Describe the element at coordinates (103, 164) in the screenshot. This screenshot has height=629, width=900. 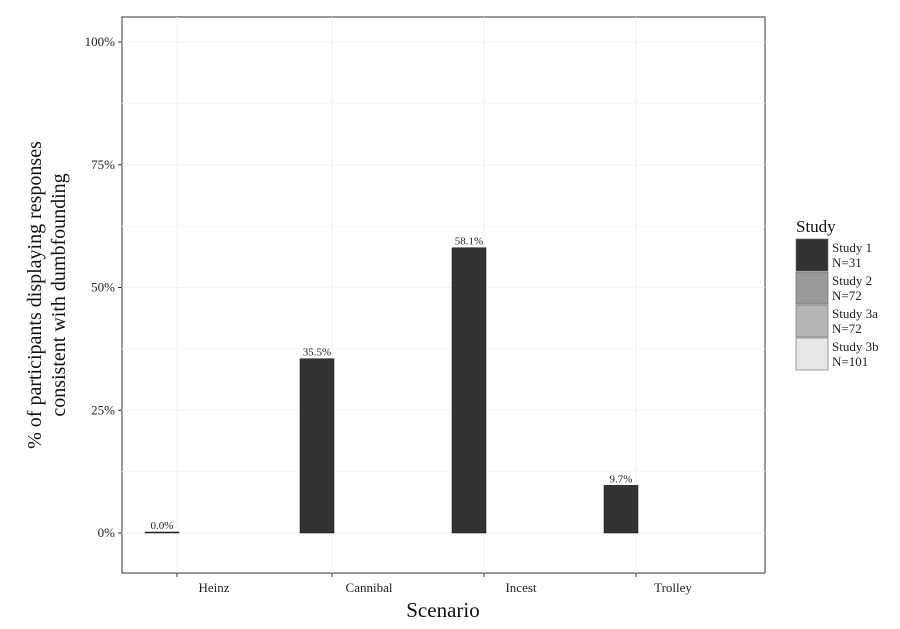
I see `y-tick-label: 75%` at that location.